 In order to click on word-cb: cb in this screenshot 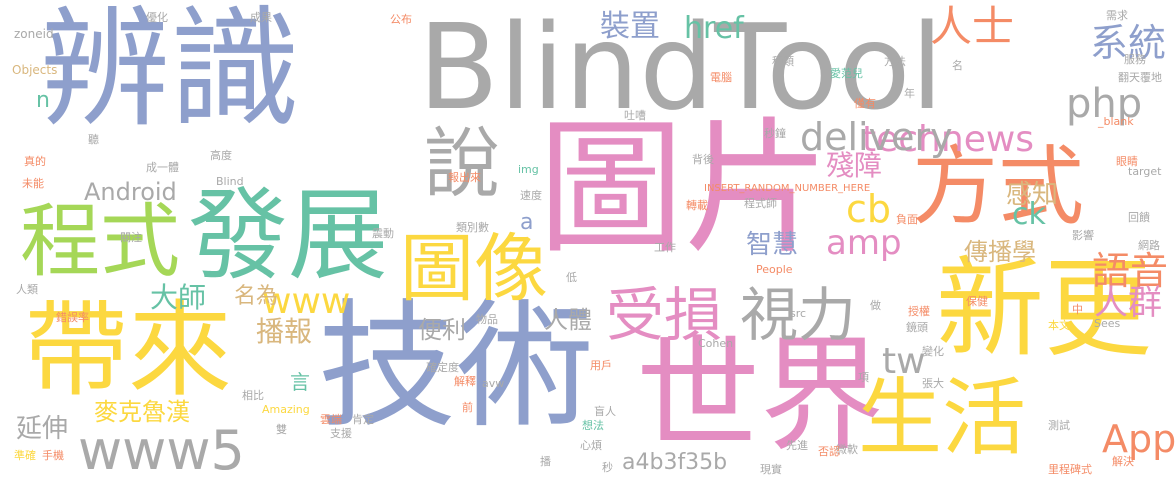, I will do `click(869, 209)`.